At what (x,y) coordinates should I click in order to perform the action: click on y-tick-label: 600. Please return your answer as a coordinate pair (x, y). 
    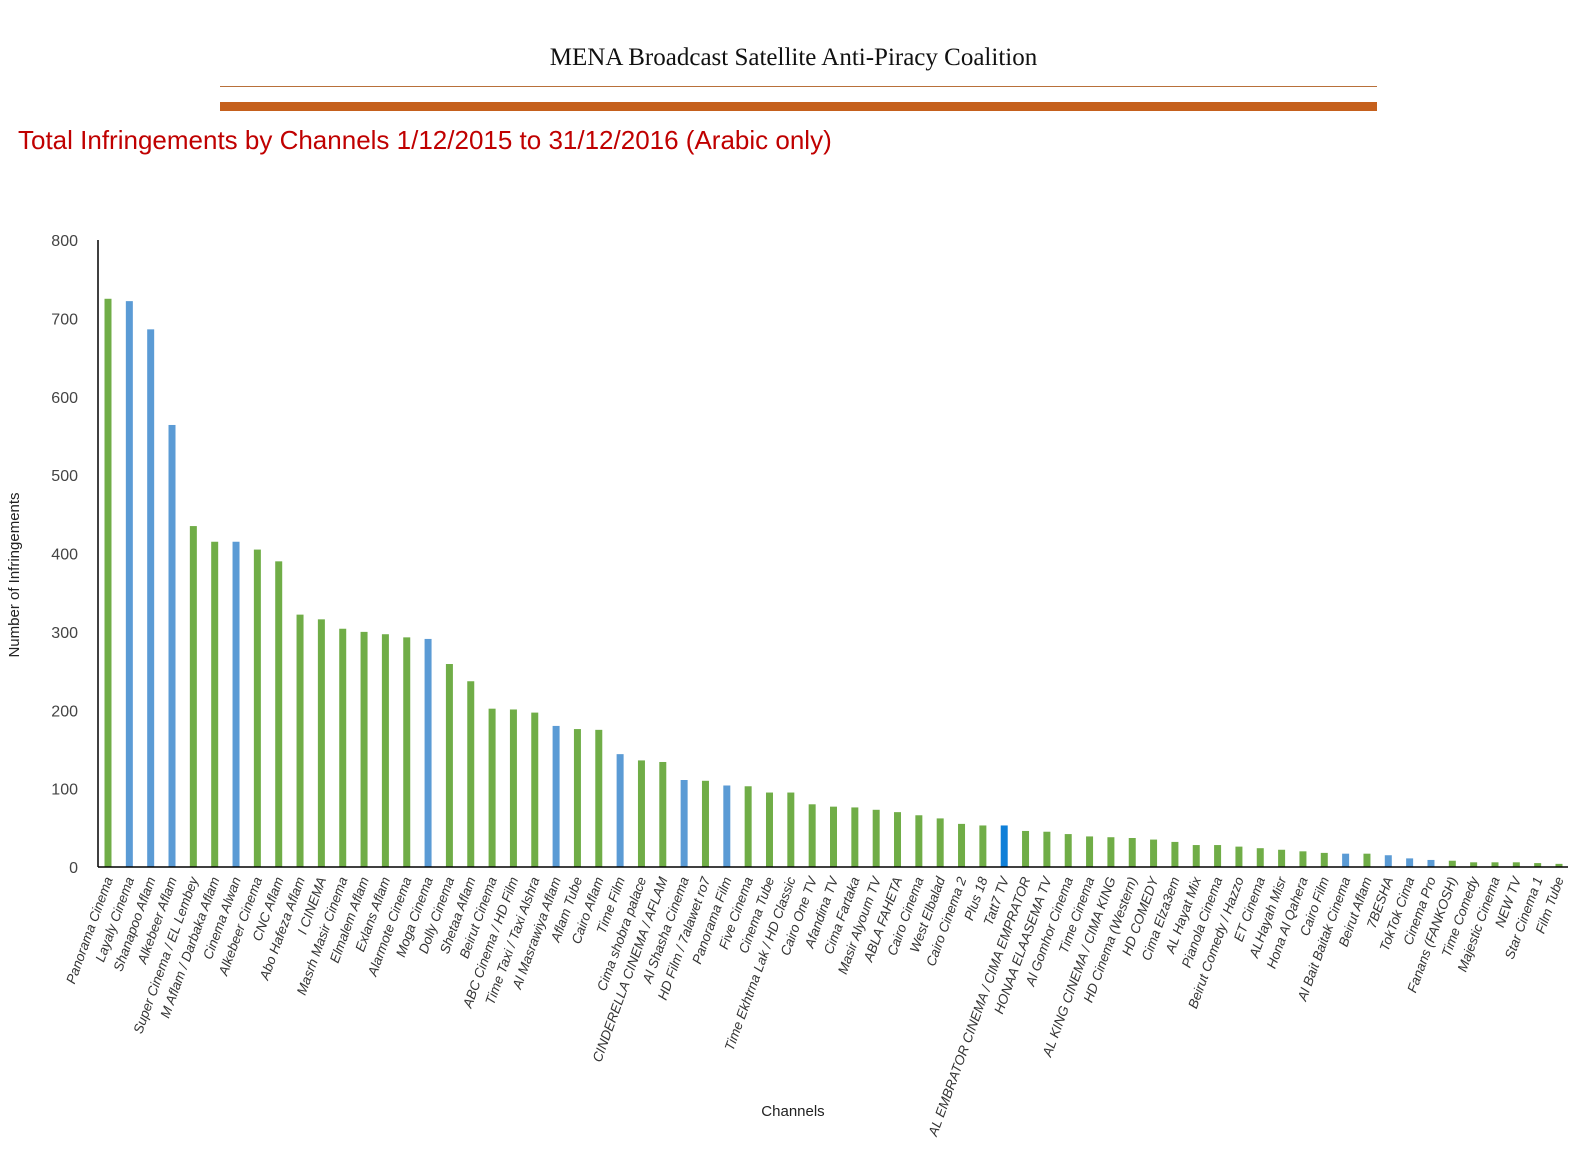
    Looking at the image, I should click on (64, 398).